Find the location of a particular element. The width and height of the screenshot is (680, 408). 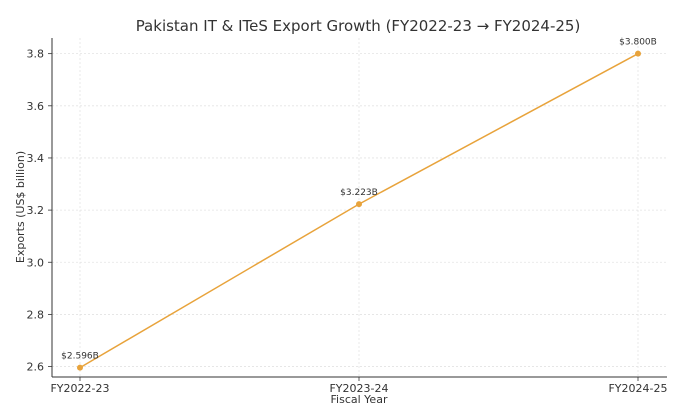

x-tick-label: FY2022-23 is located at coordinates (79, 388).